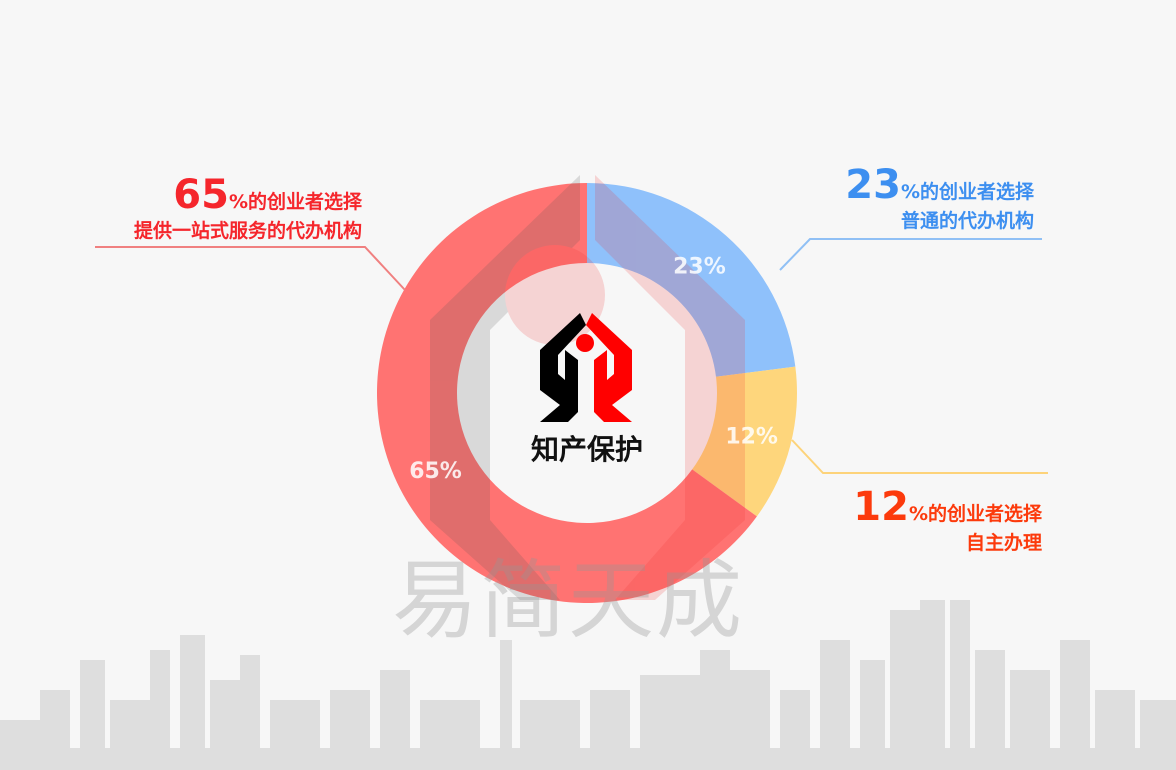  I want to click on slice-label: 65%, so click(435, 471).